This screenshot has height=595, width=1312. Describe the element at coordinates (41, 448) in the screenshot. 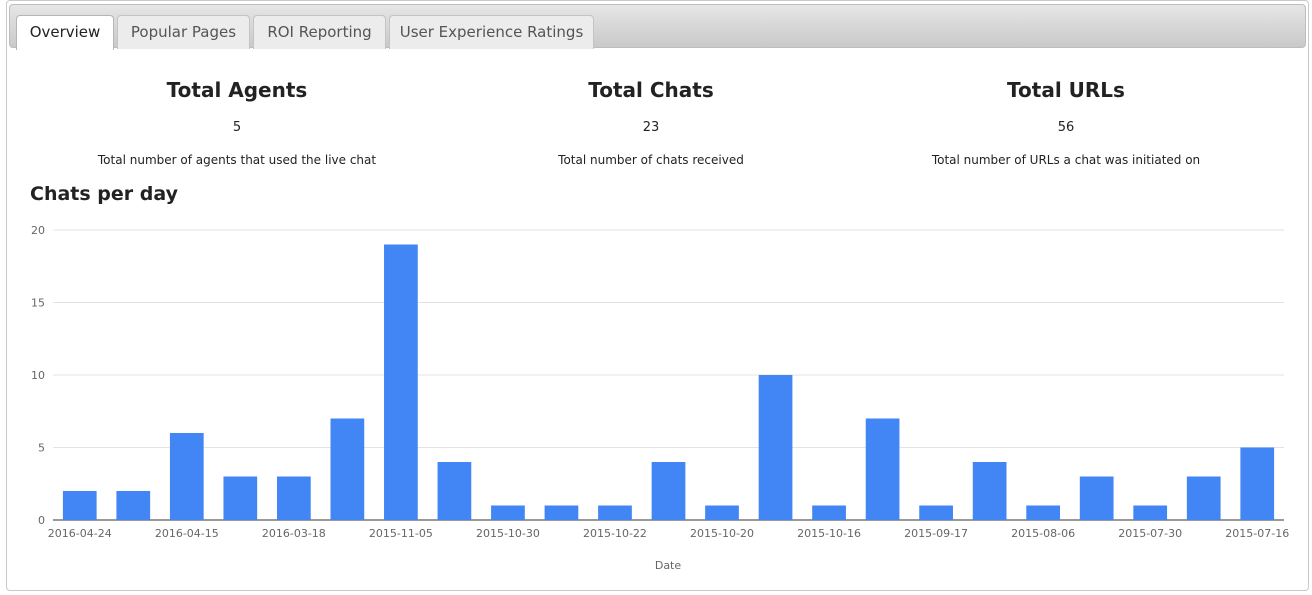

I see `y-tick-label: 5` at that location.